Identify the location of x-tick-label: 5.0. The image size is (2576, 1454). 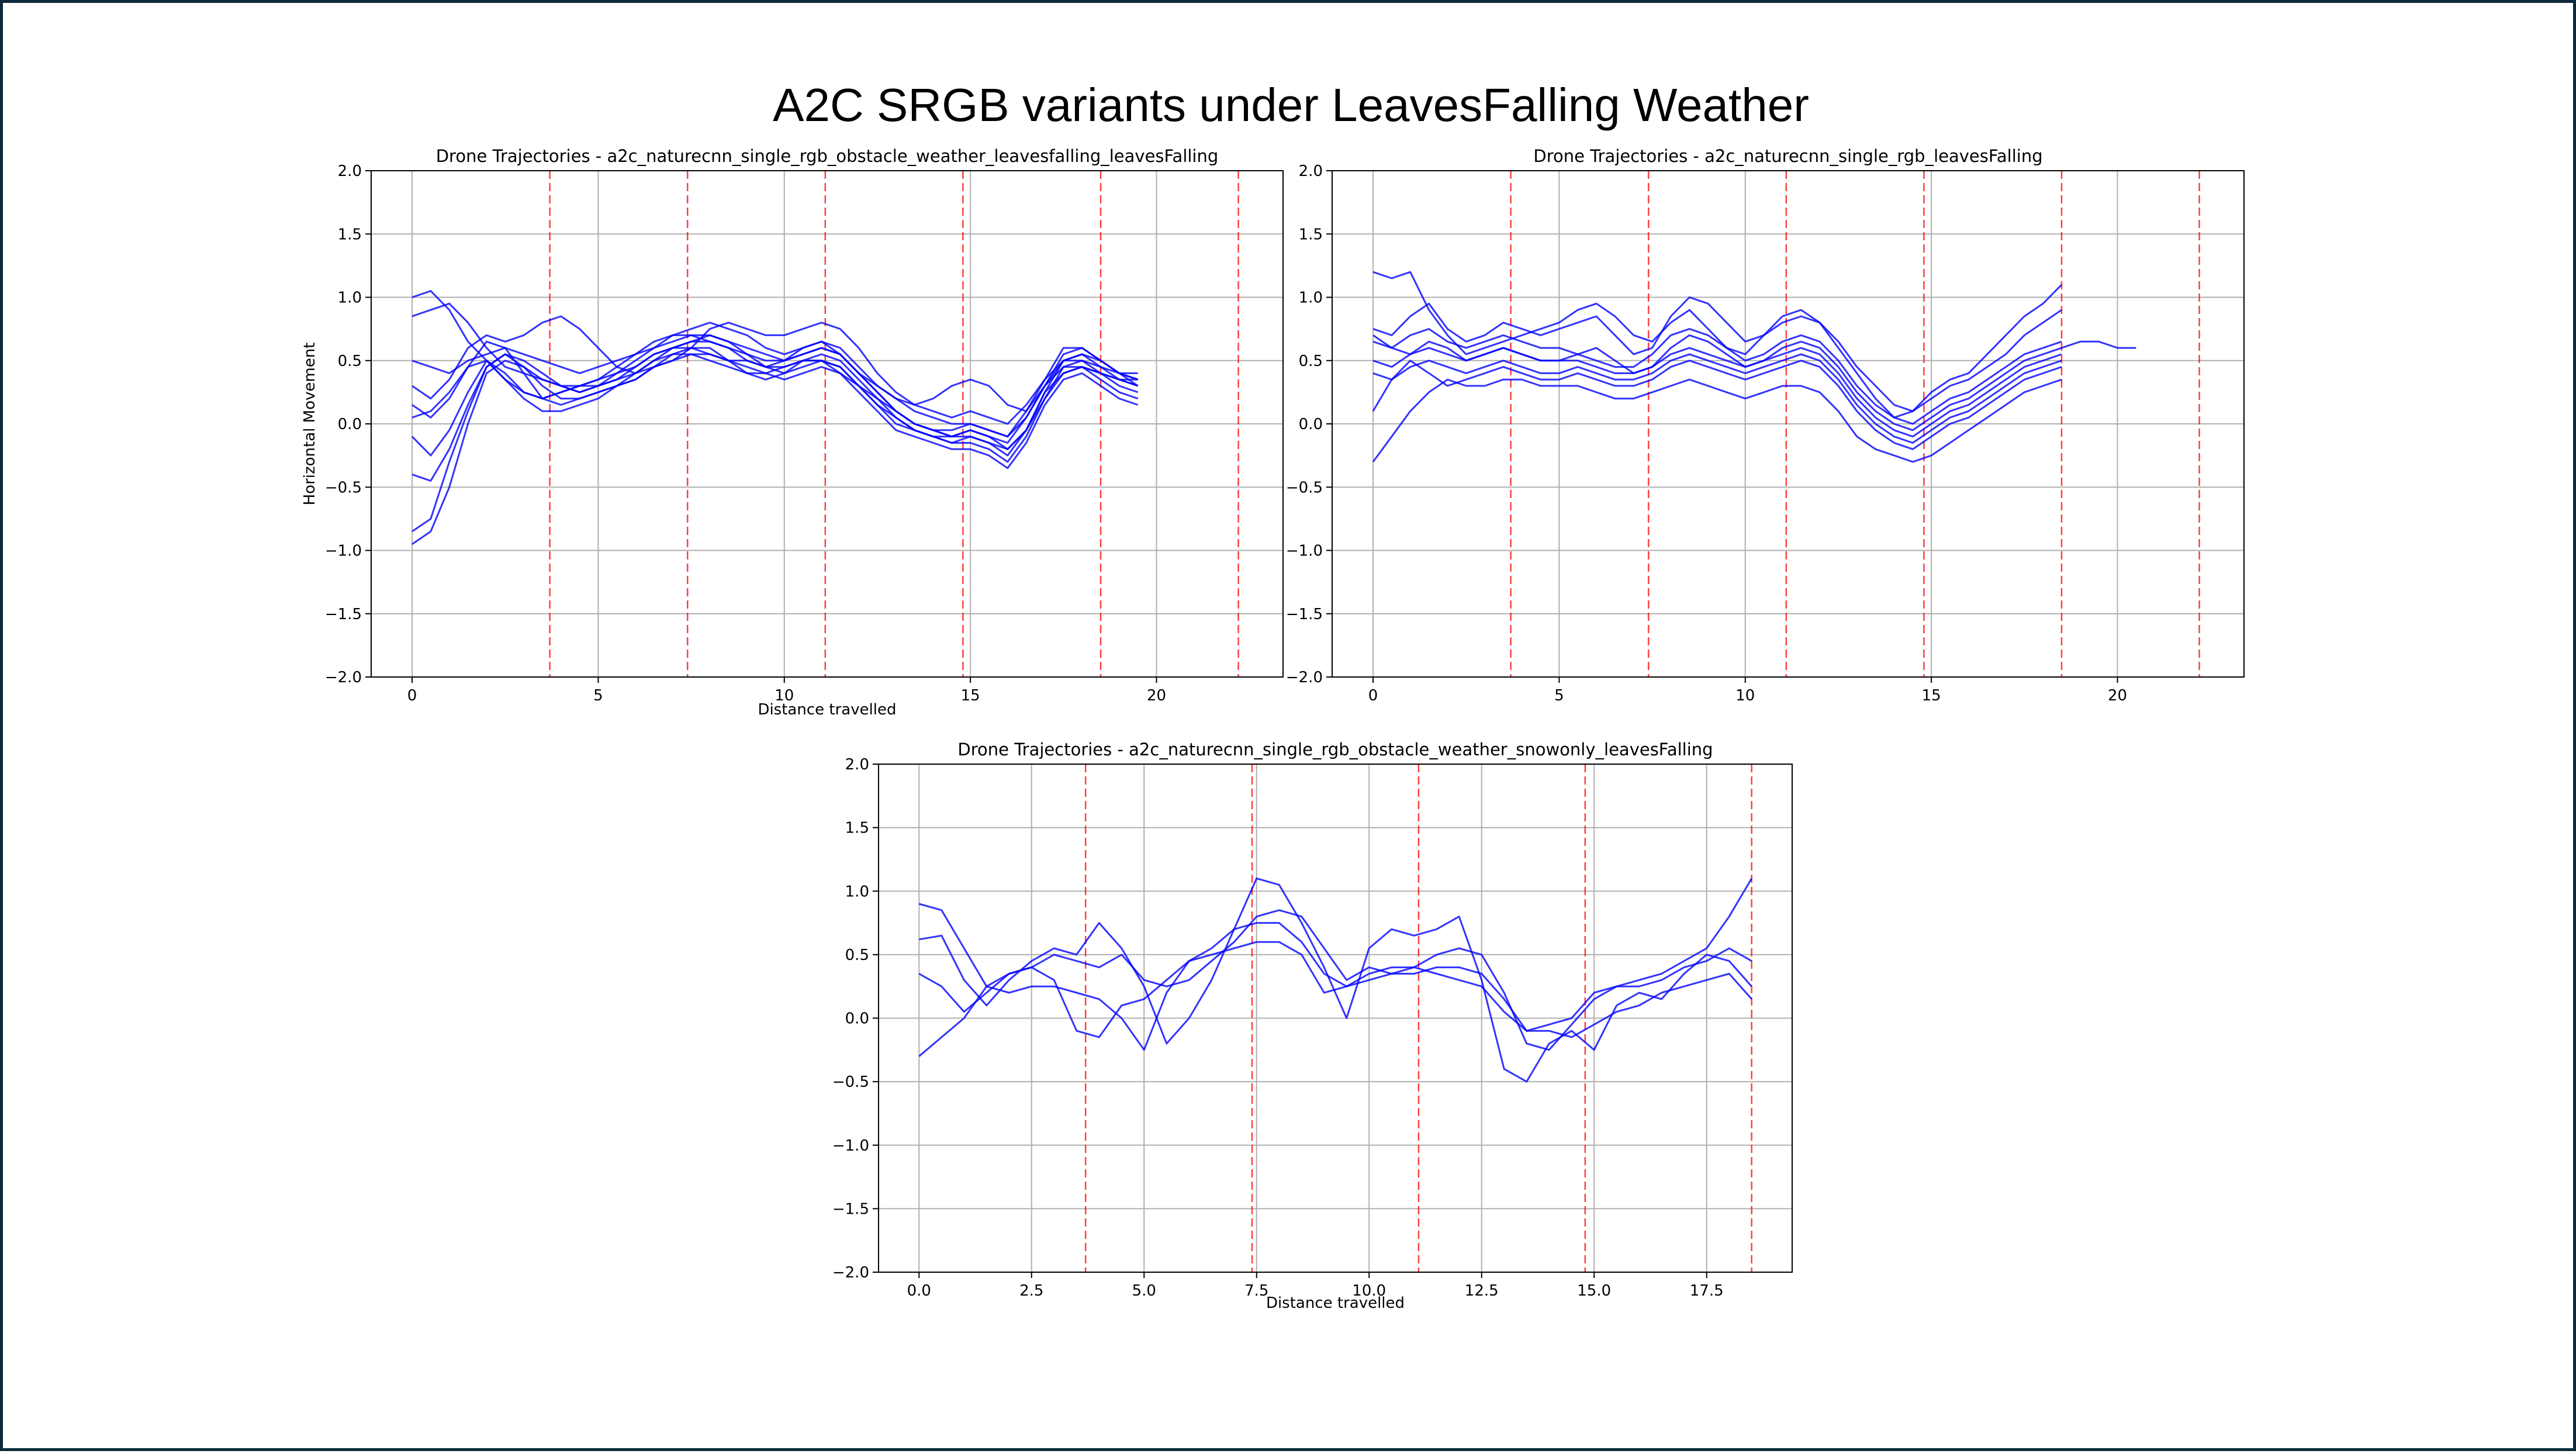
(1144, 1291).